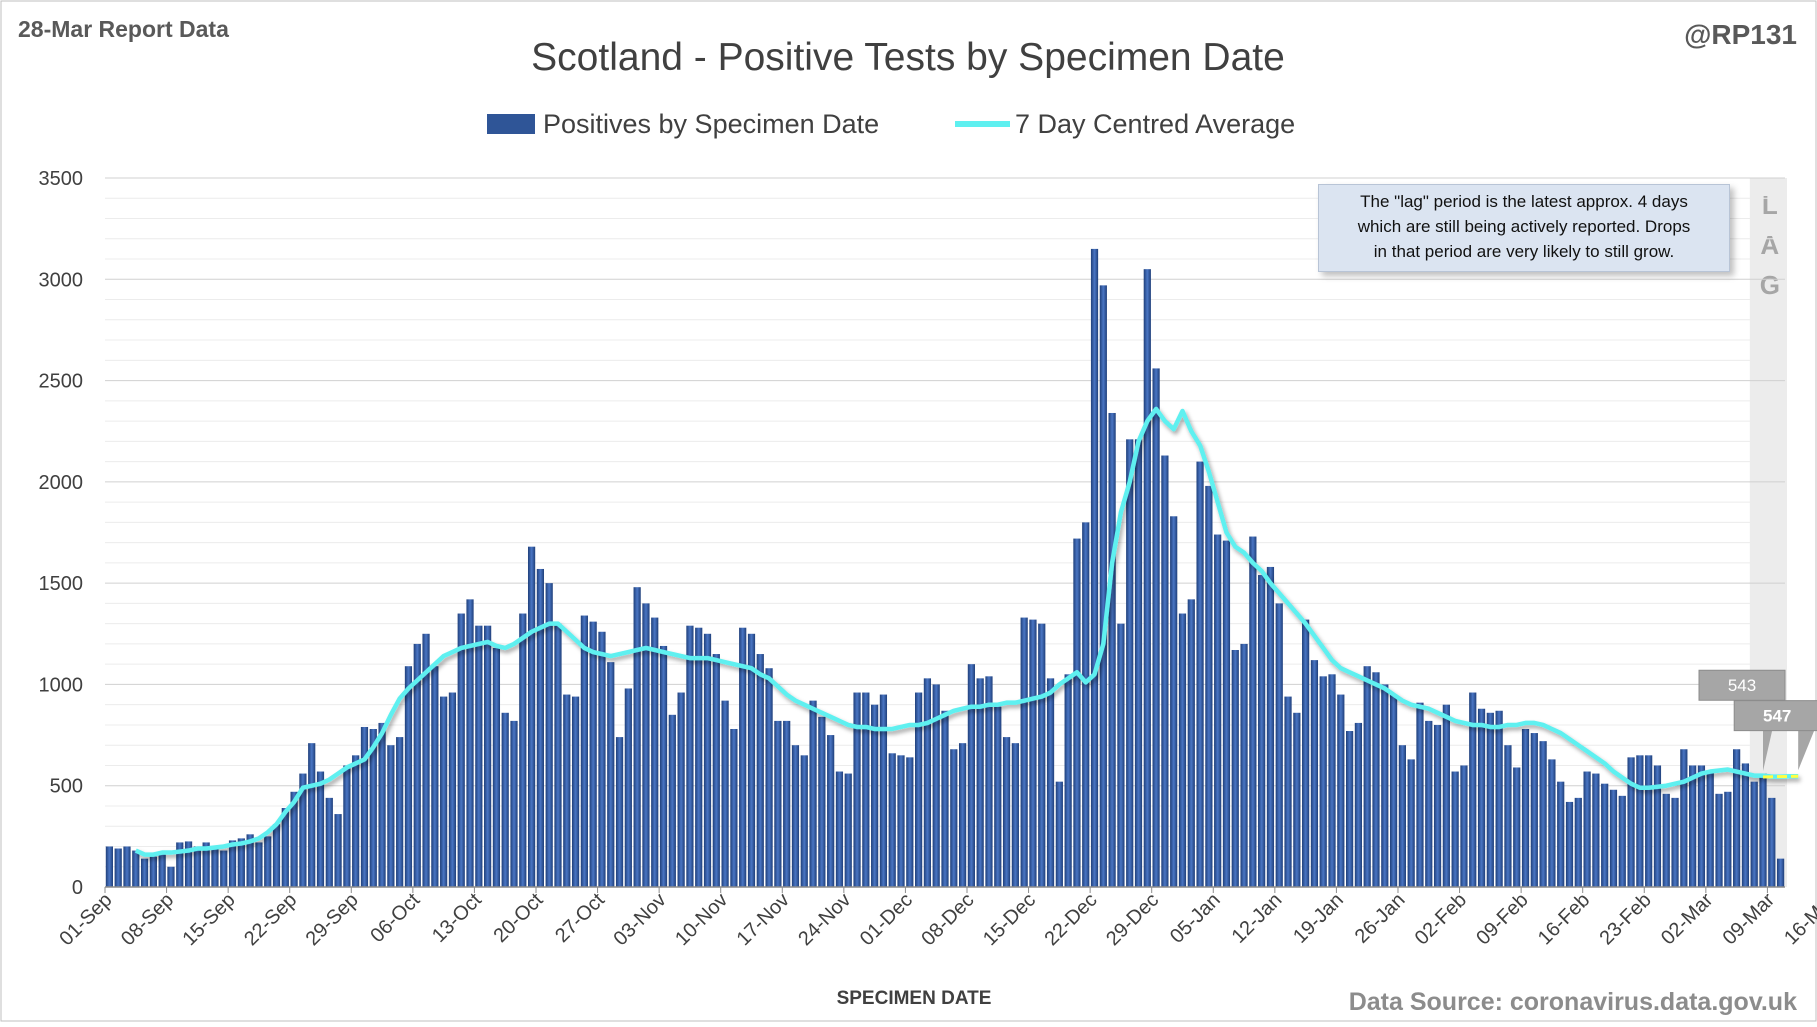  I want to click on lag-letter: L, so click(1770, 205).